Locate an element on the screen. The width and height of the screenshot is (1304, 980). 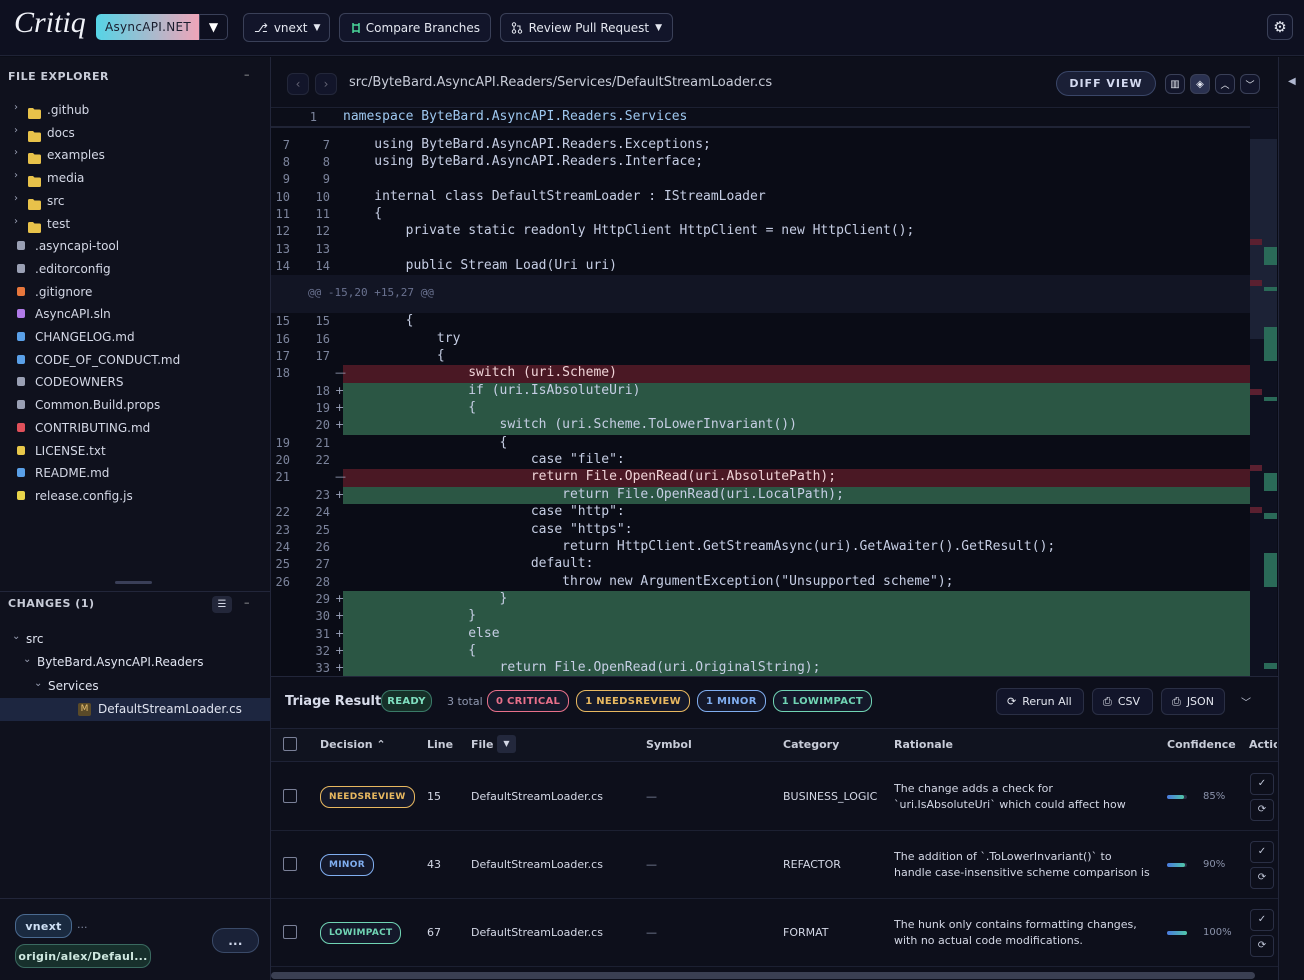
old-line-number: 21 is located at coordinates (282, 477).